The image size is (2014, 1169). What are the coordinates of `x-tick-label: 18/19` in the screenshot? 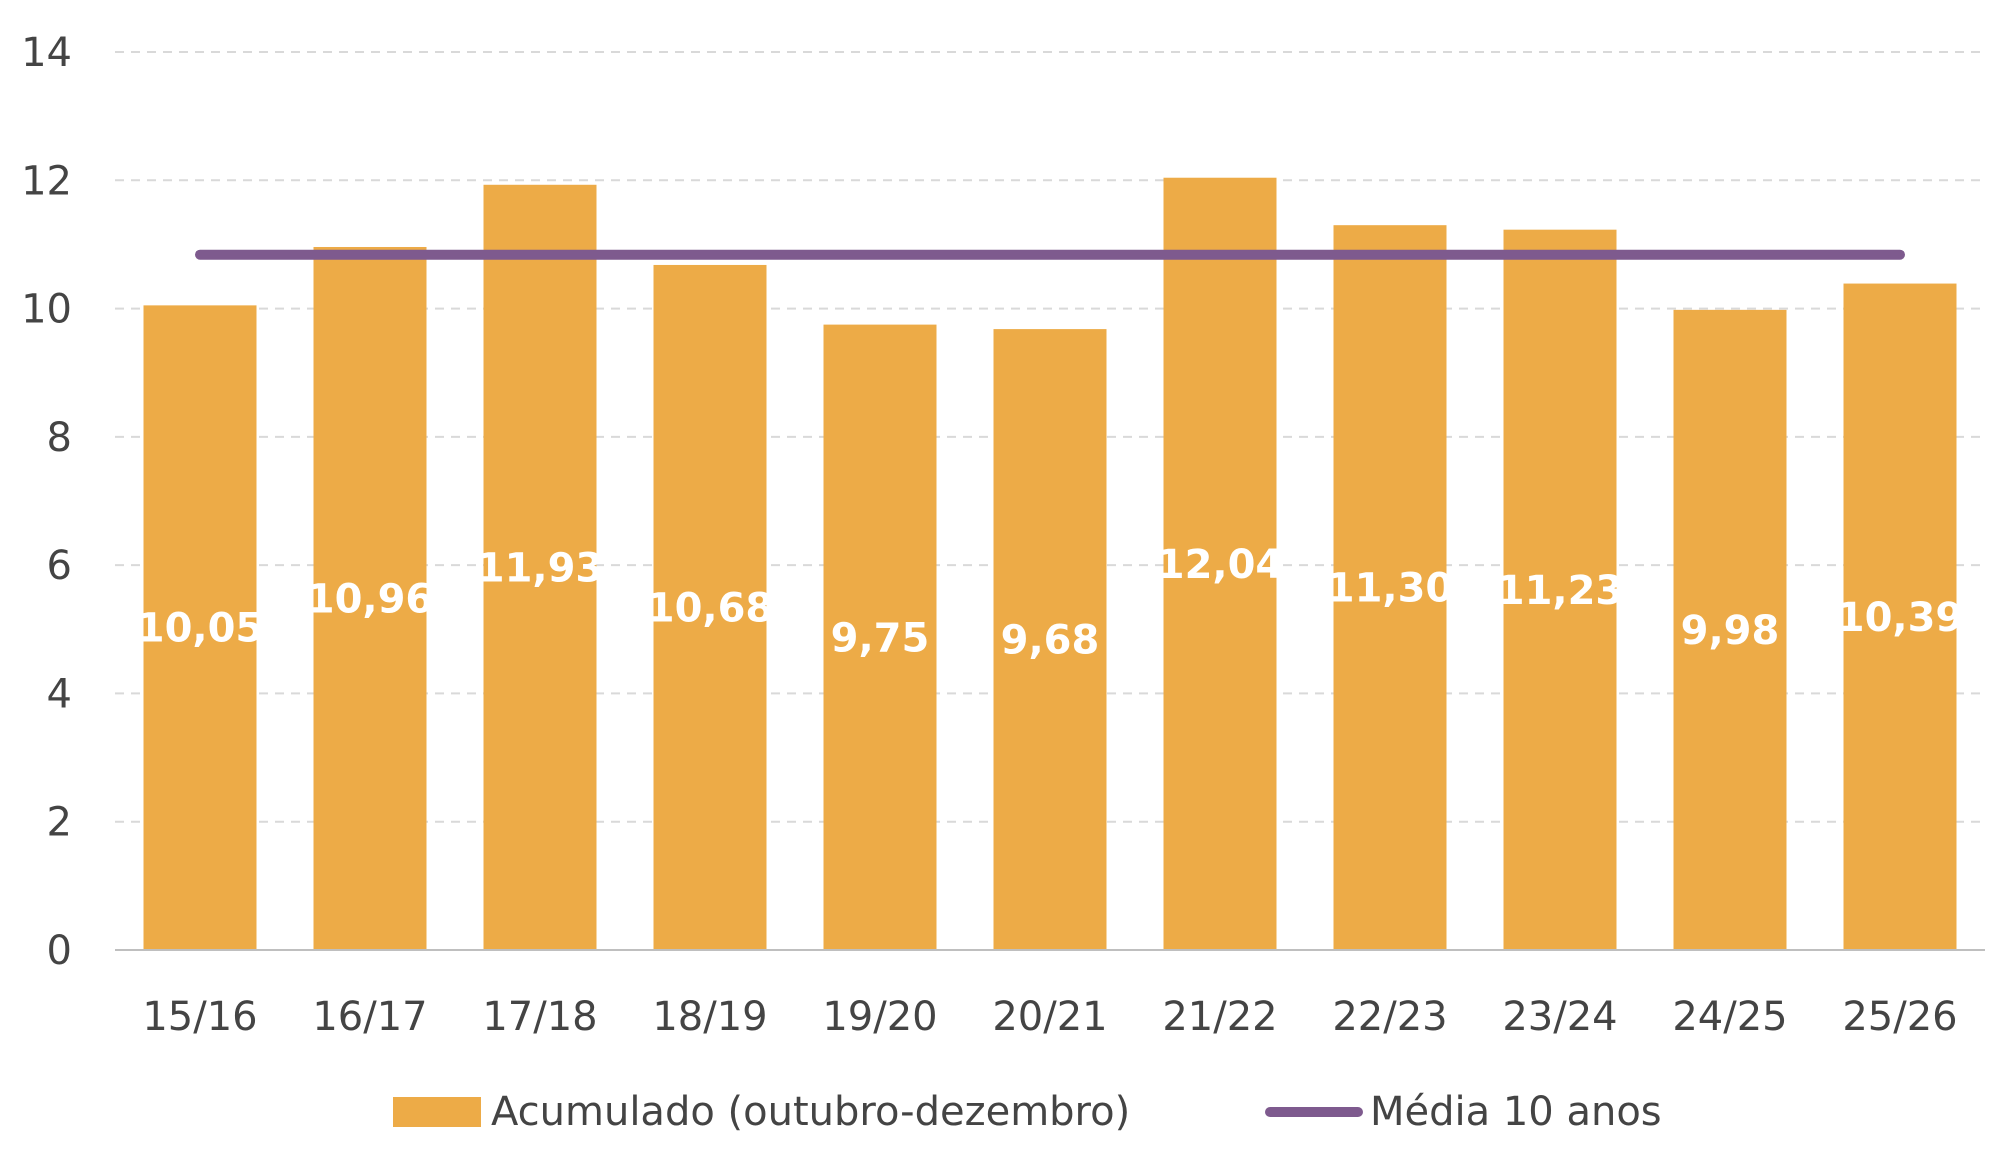 It's located at (709, 1017).